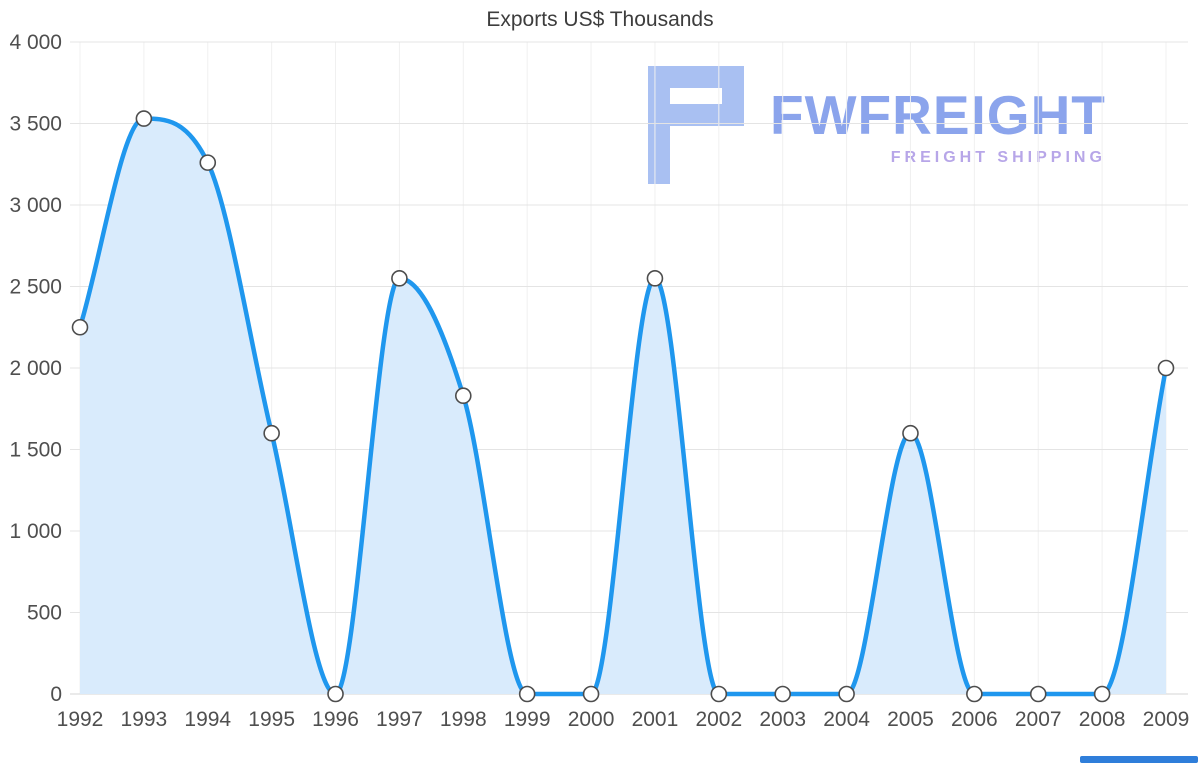  What do you see at coordinates (1102, 719) in the screenshot?
I see `x-axis-tick-label: 2008` at bounding box center [1102, 719].